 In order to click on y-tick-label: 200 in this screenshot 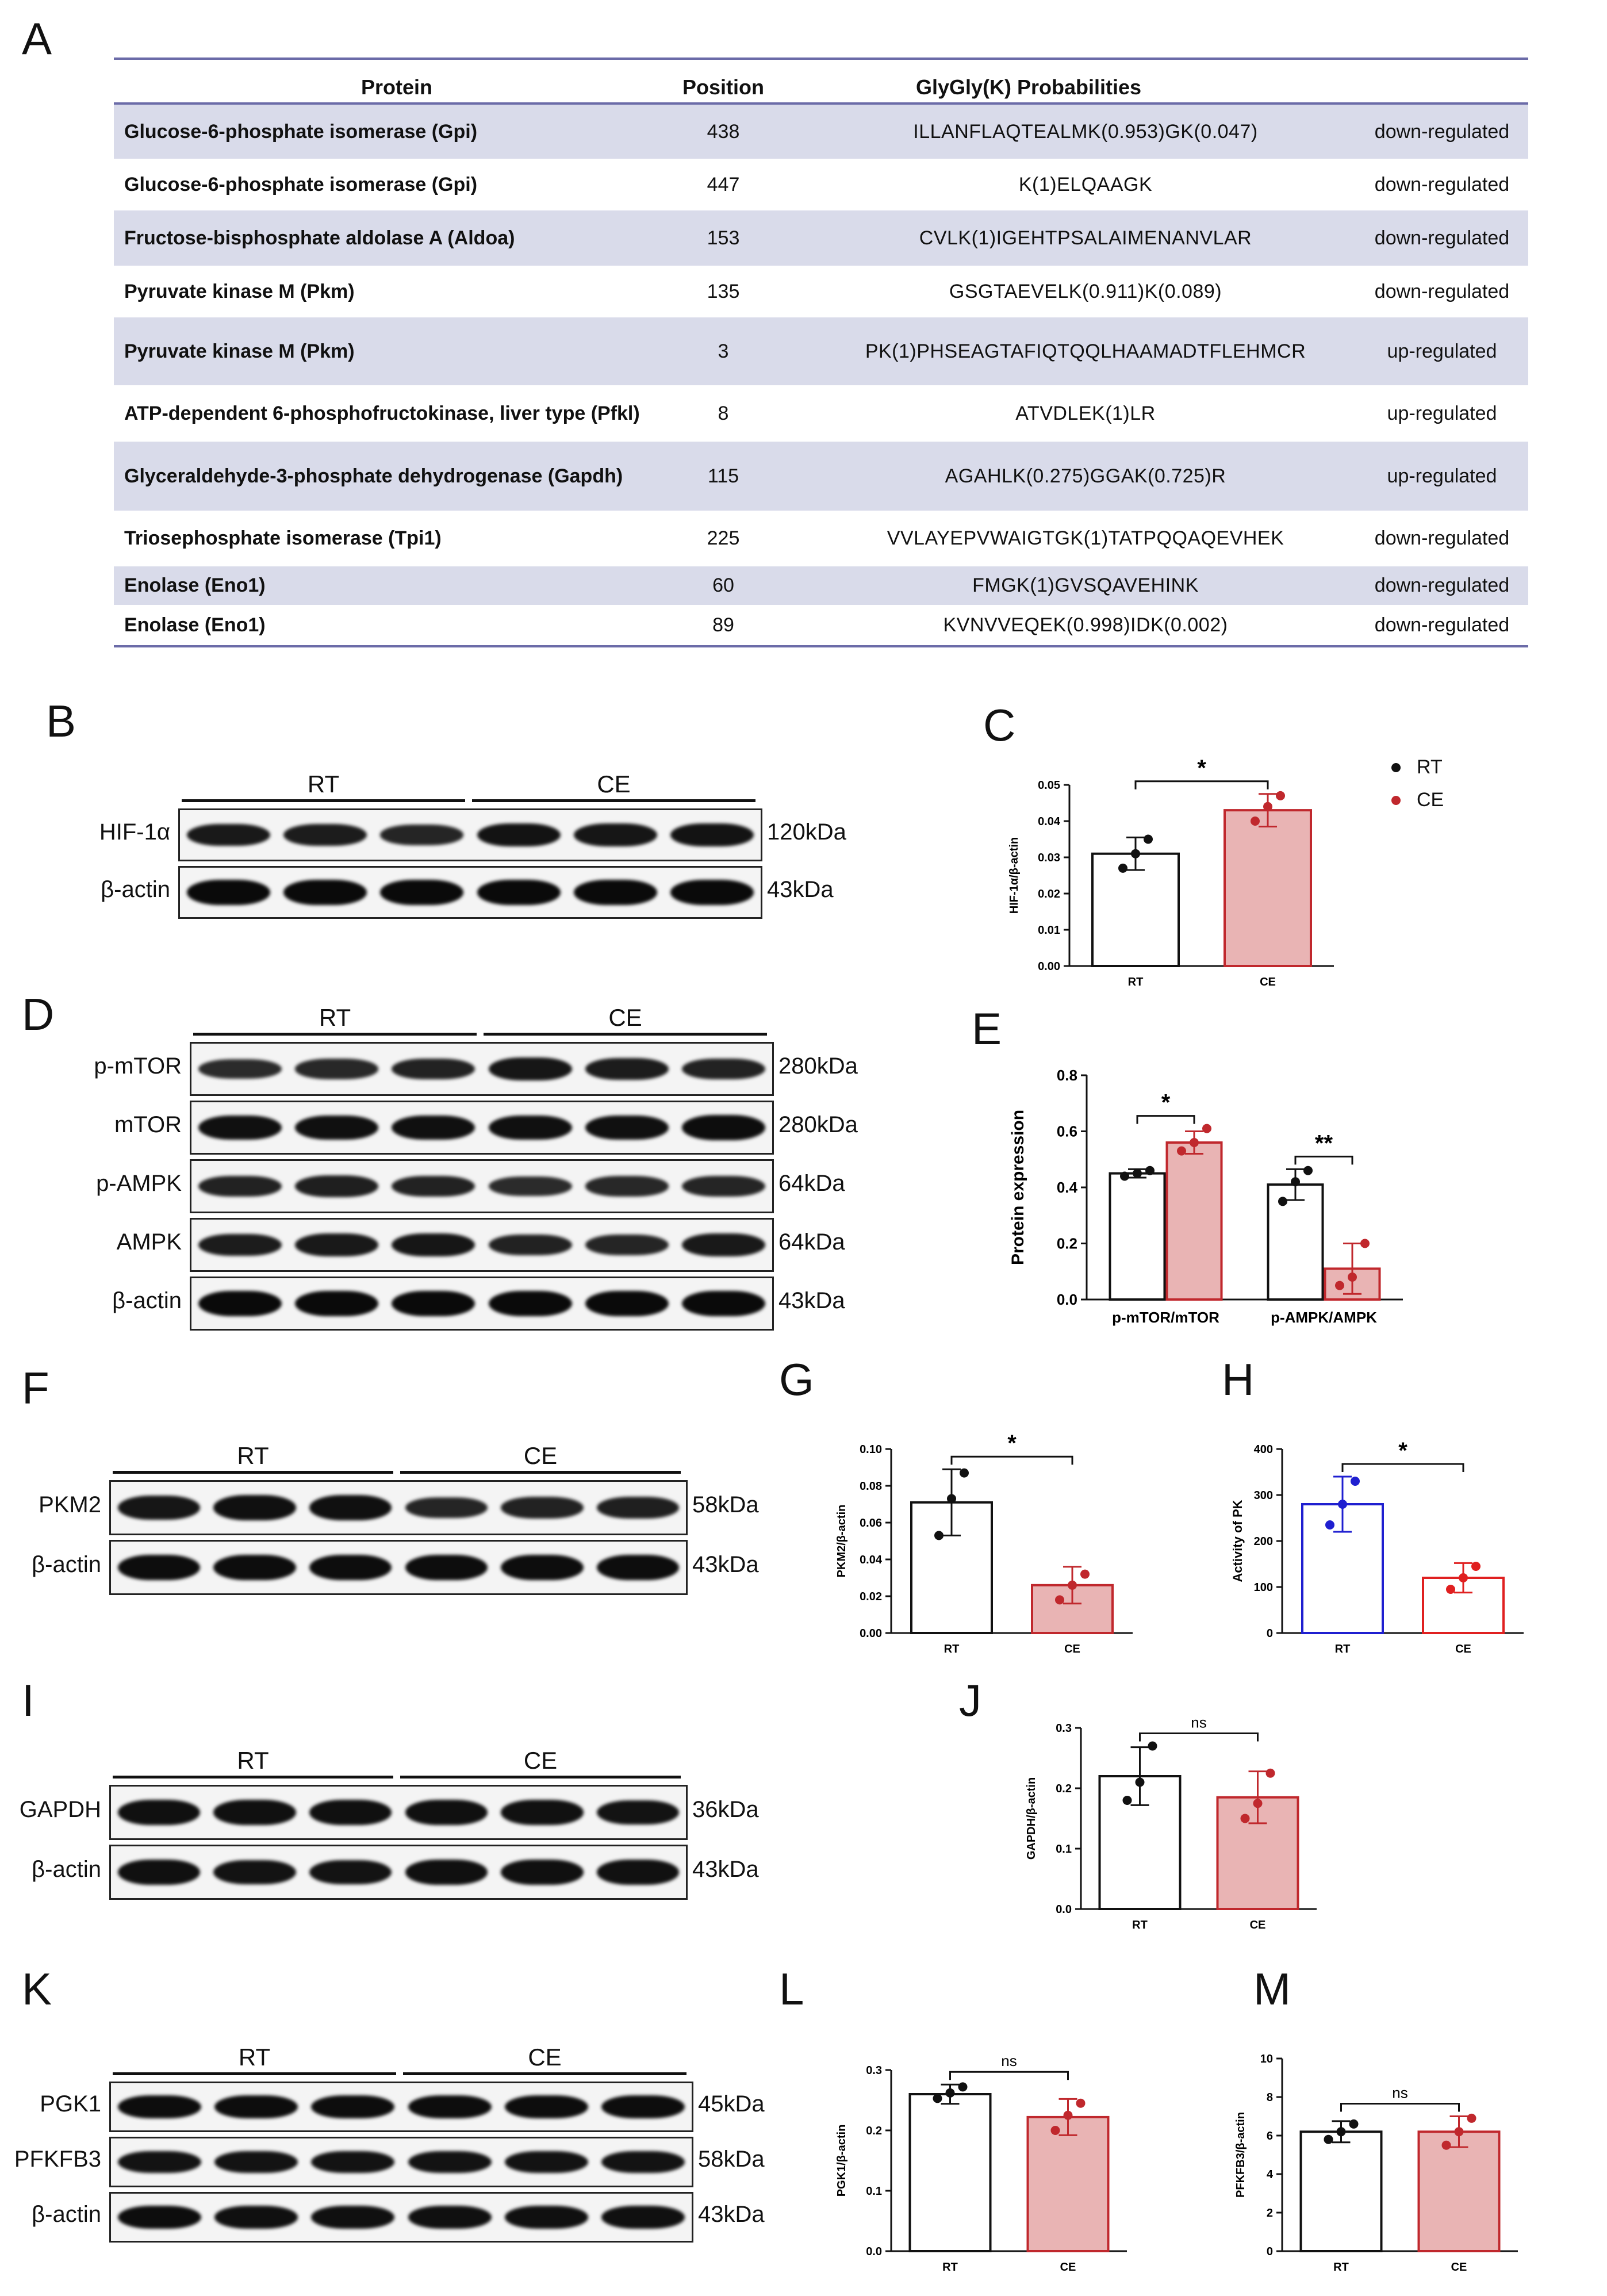, I will do `click(1263, 1541)`.